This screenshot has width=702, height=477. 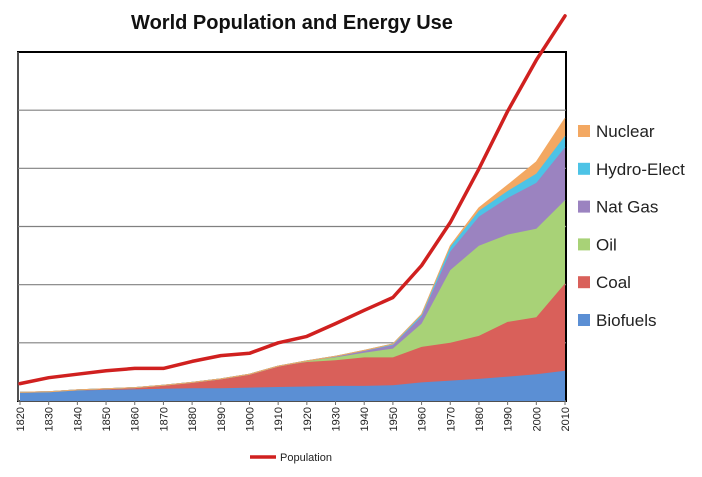 I want to click on legend-label-coal: Coal, so click(x=613, y=282).